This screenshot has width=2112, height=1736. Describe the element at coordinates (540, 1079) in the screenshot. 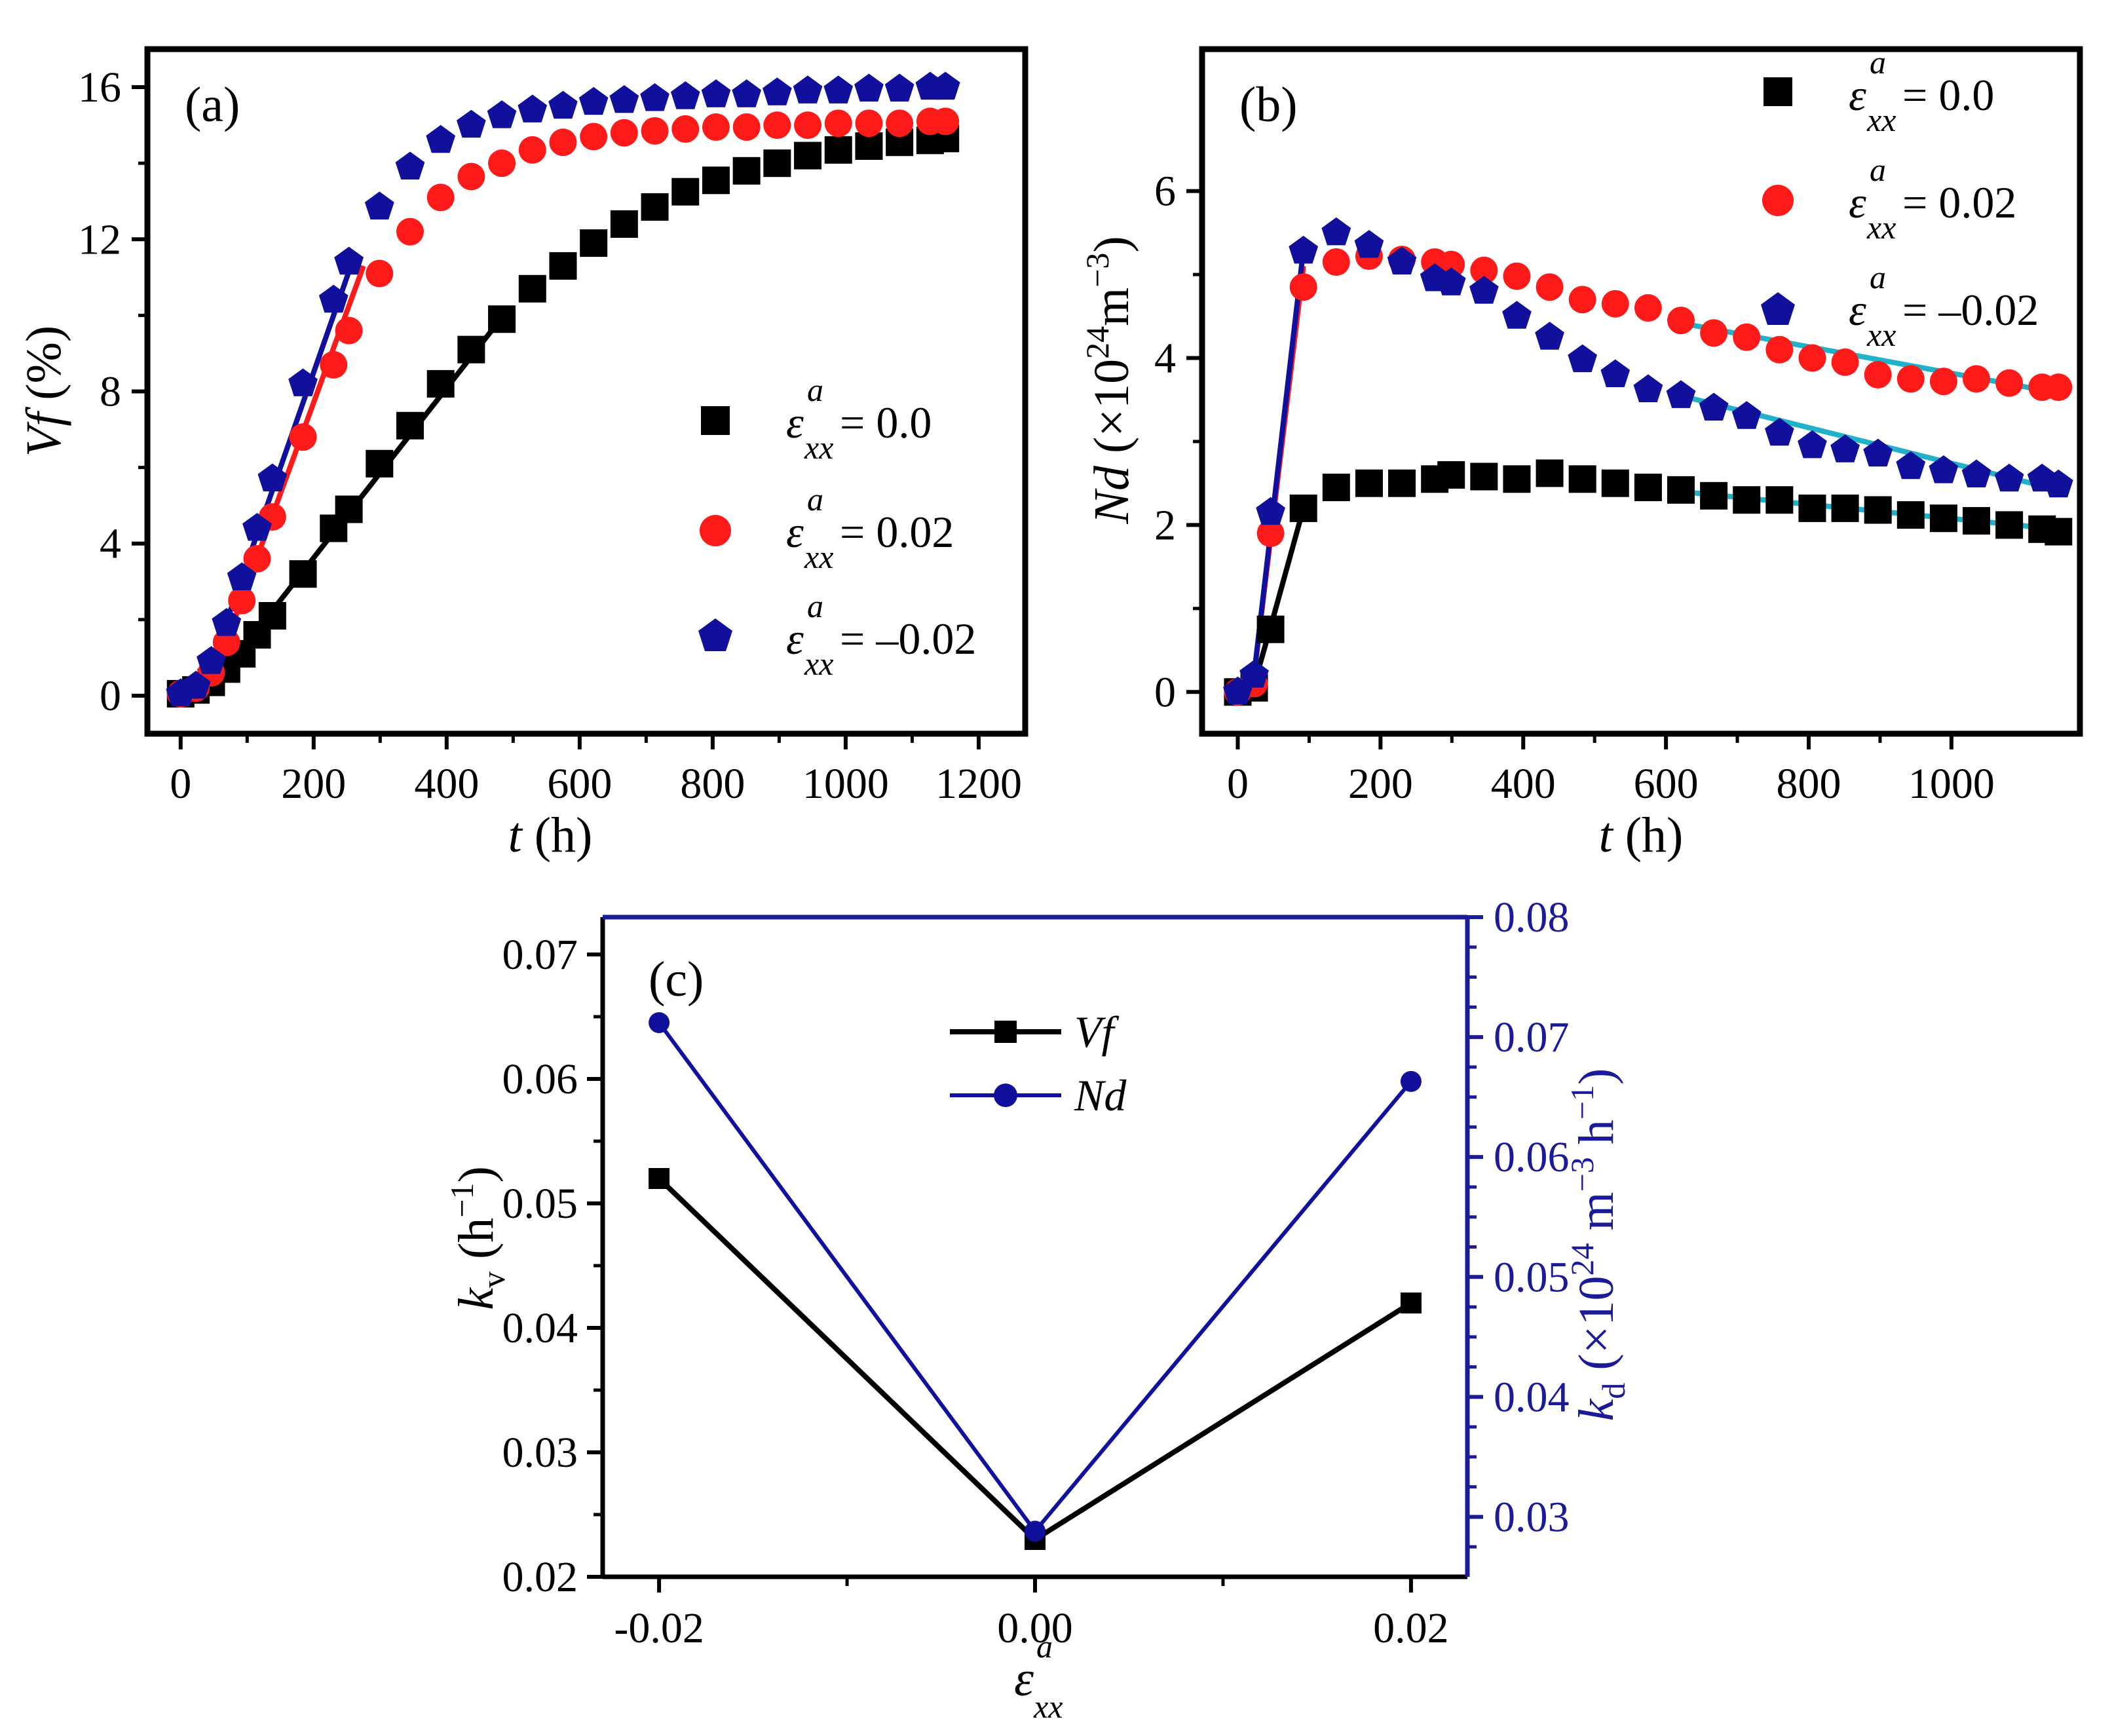

I see `y-tick-label: 0.06` at that location.